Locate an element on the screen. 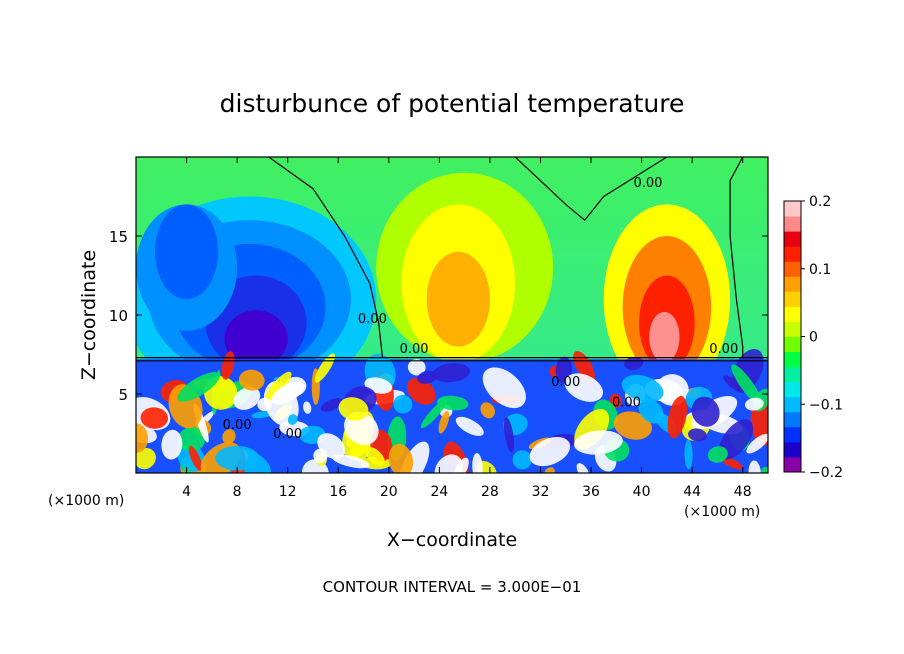 This screenshot has height=654, width=904. y-tick-label: 10 is located at coordinates (118, 316).